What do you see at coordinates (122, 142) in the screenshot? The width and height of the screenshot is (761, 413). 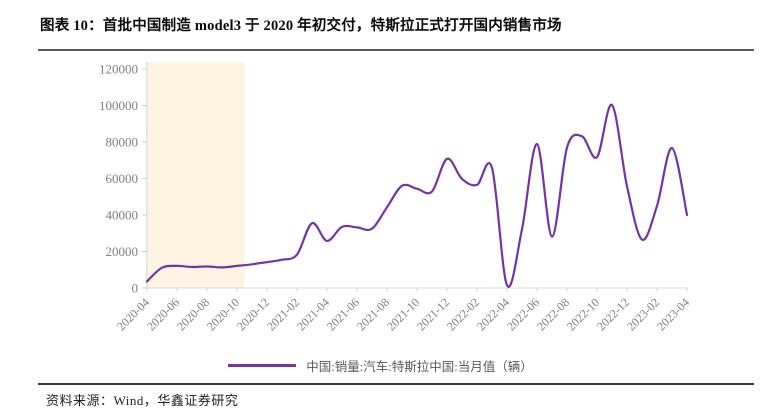 I see `y-axis-tick-label: 80000` at bounding box center [122, 142].